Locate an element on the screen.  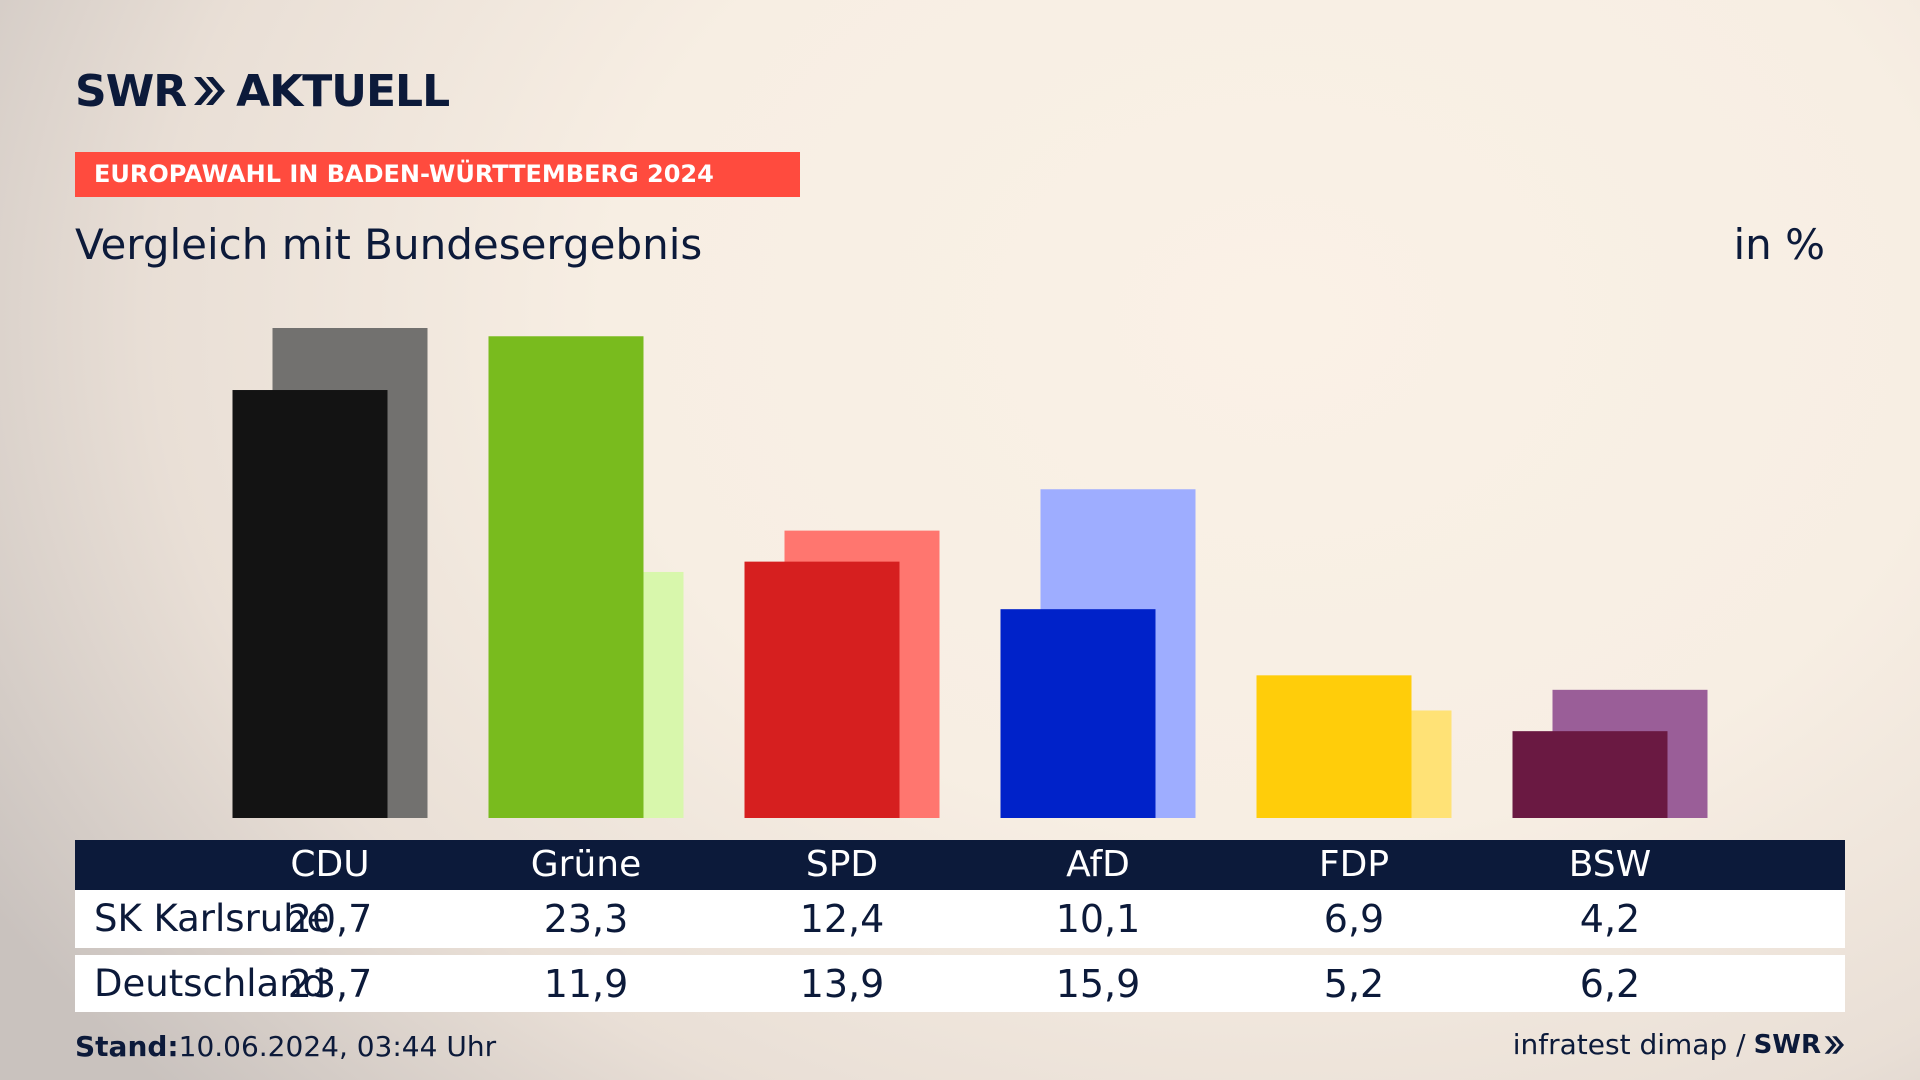
swr-aktuell-logo: SWR AKTUELL is located at coordinates (262, 91).